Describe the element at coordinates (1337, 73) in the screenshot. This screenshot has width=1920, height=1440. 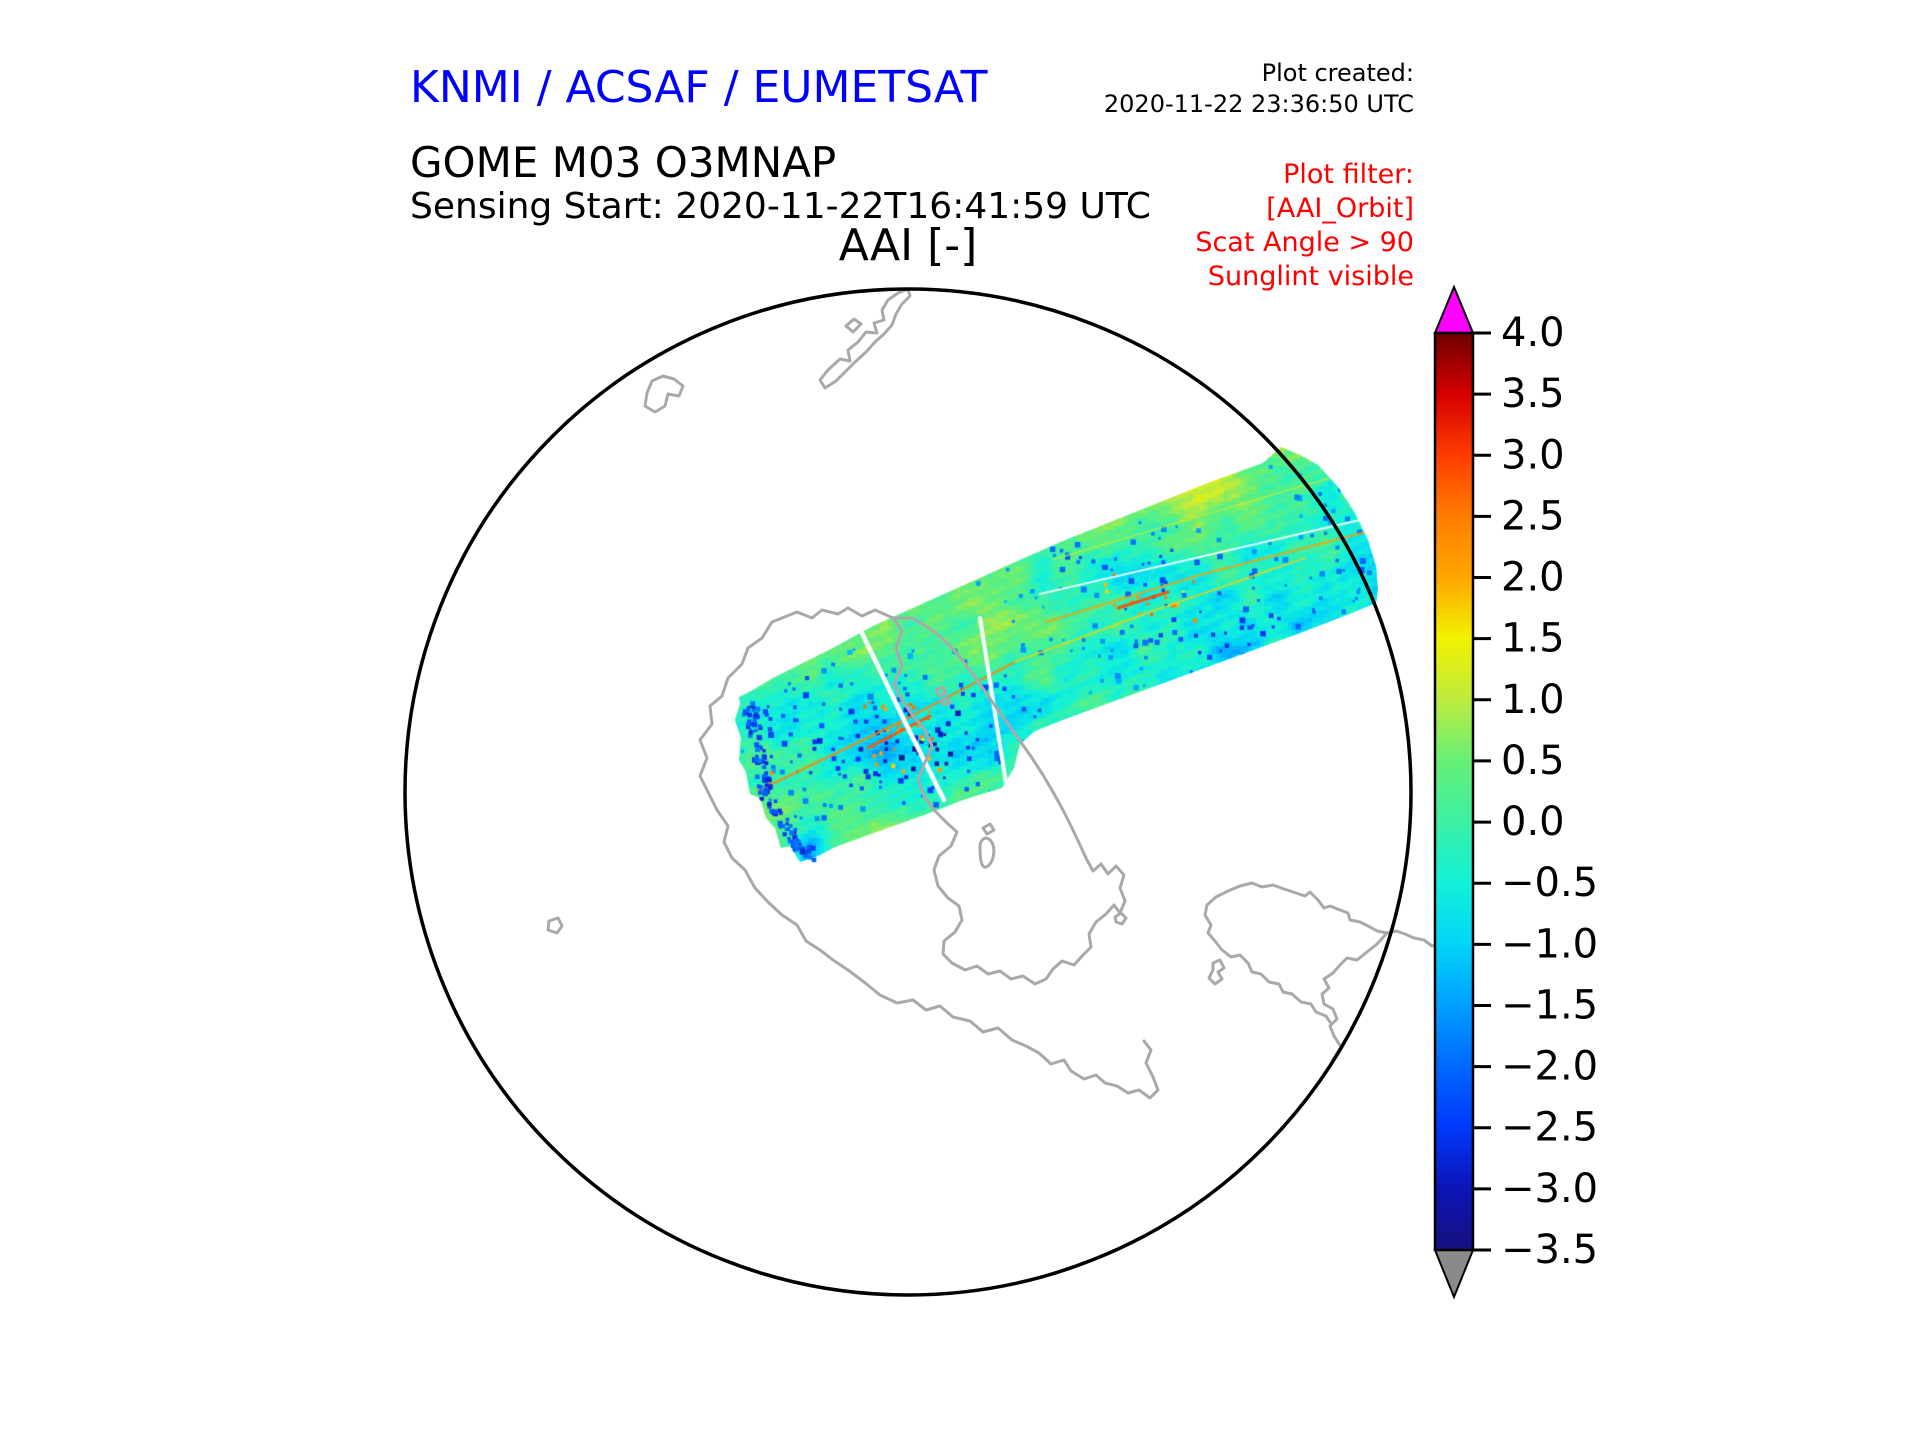
I see `plot-created-label: Plot created:` at that location.